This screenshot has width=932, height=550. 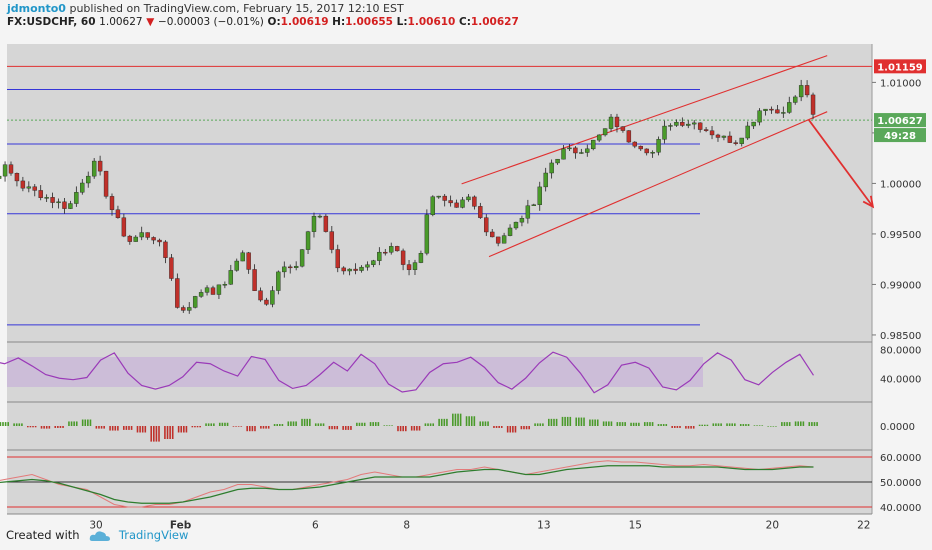 I want to click on down-arrow-icon: ▼, so click(x=150, y=22).